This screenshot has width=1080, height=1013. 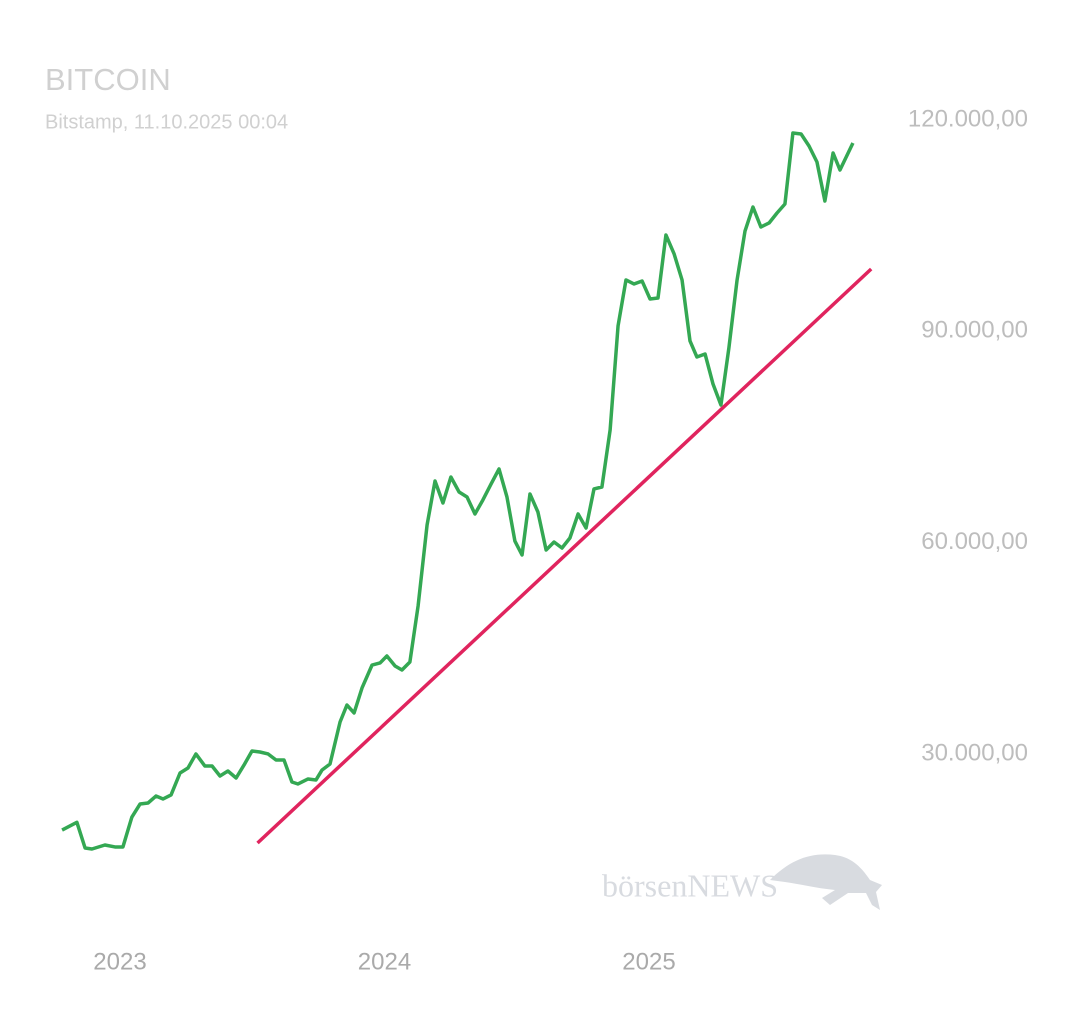 What do you see at coordinates (974, 752) in the screenshot?
I see `y-tick-label: 30.000,00` at bounding box center [974, 752].